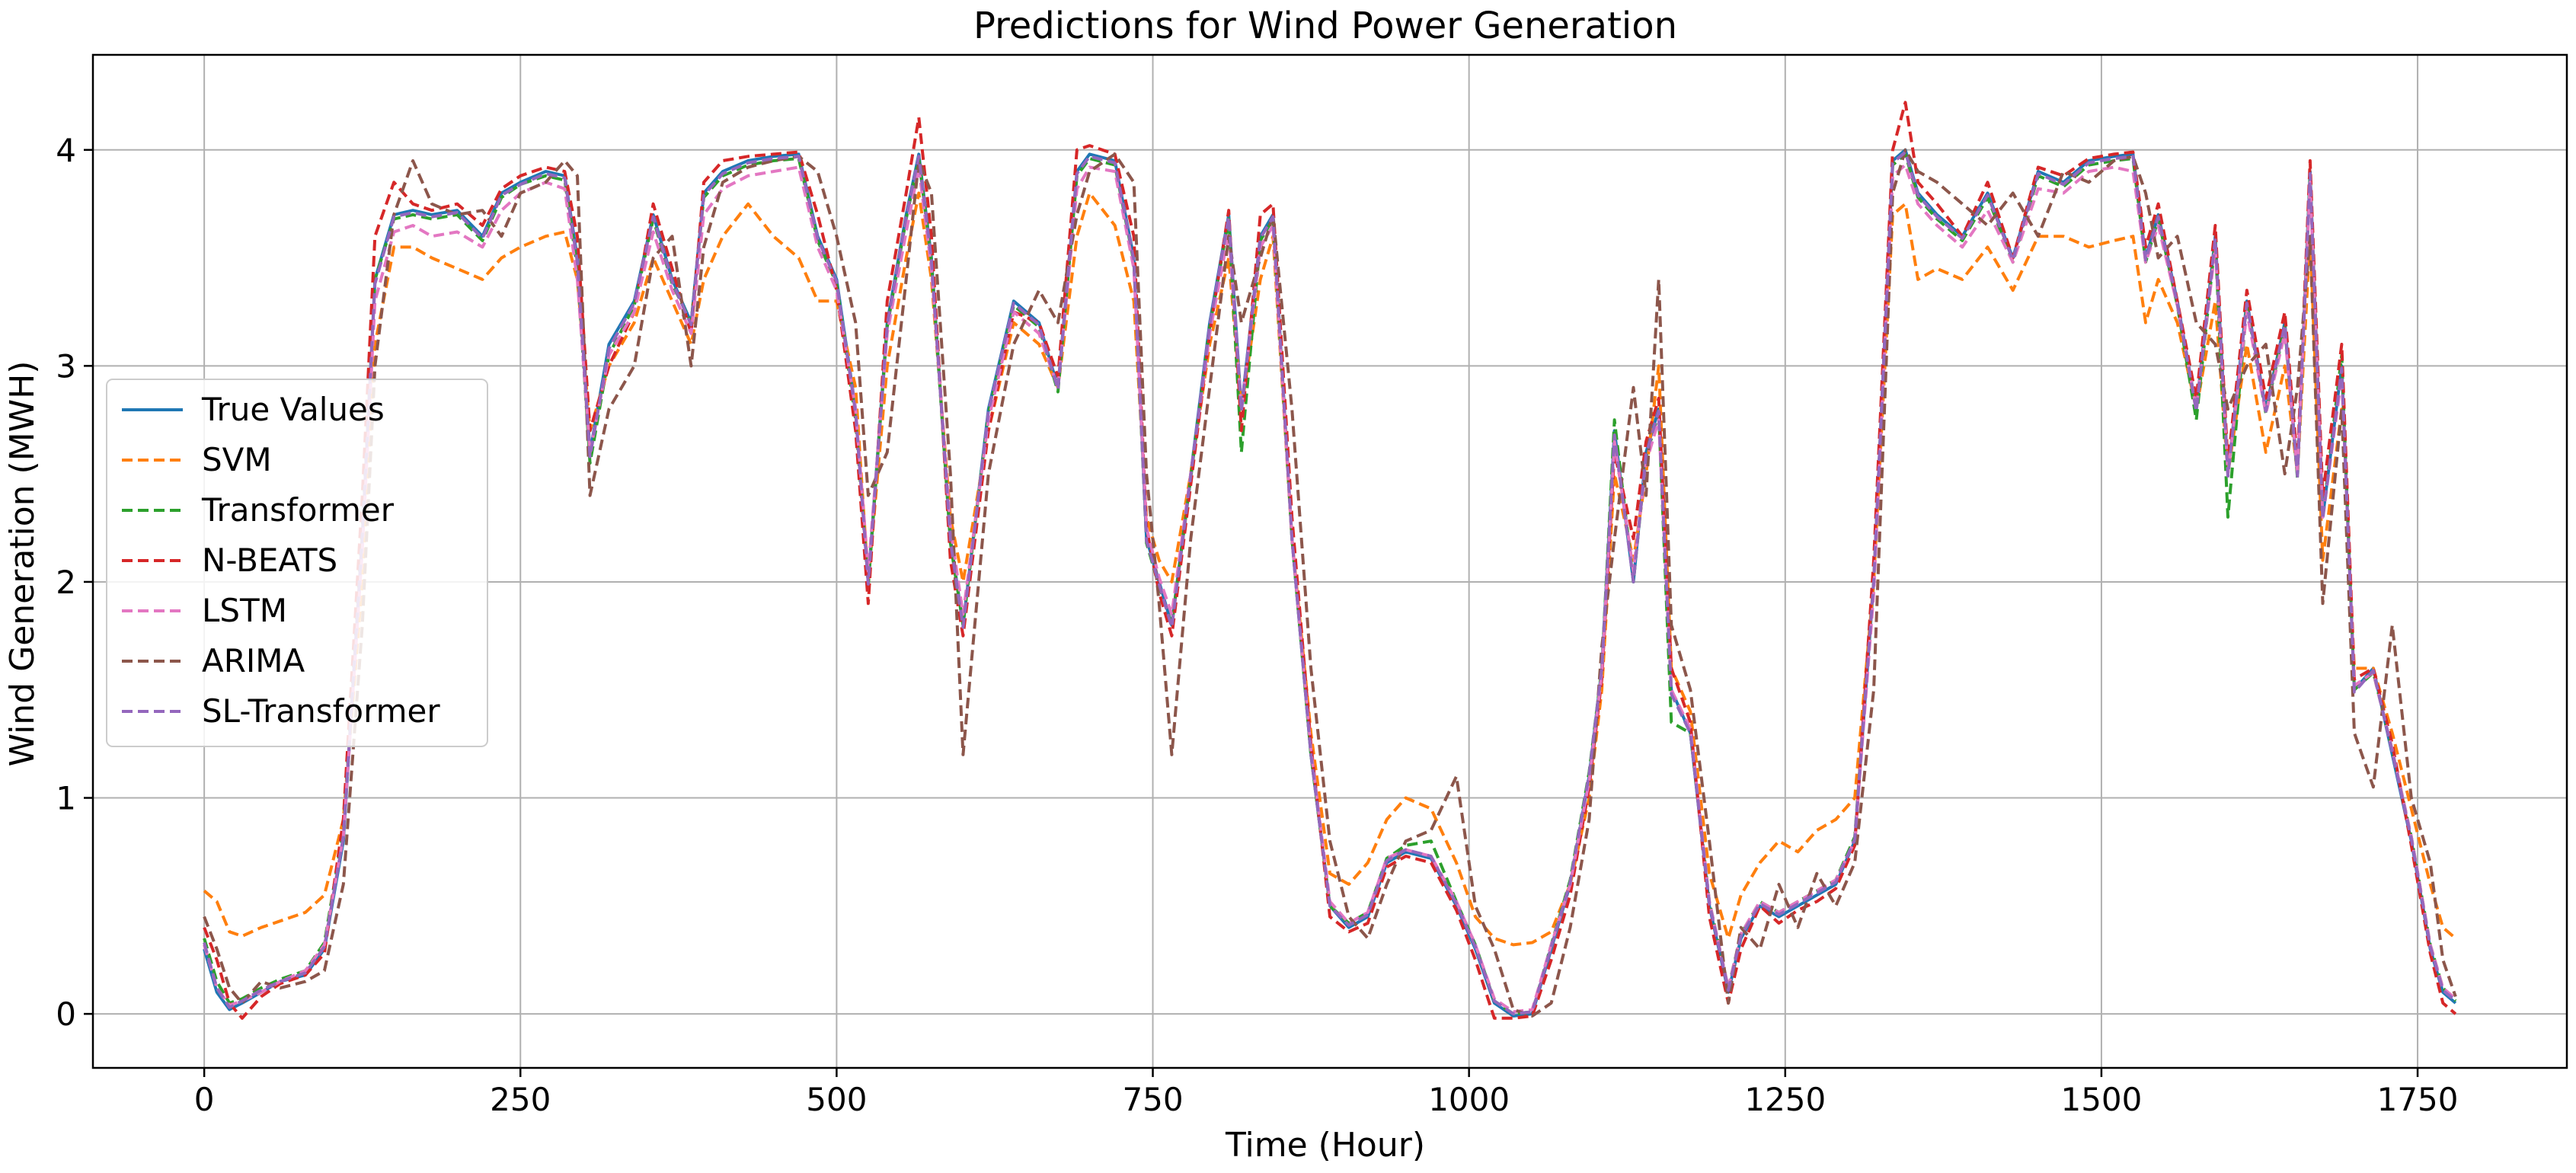 This screenshot has width=2576, height=1173. I want to click on x-tick-label: 1500, so click(2101, 1099).